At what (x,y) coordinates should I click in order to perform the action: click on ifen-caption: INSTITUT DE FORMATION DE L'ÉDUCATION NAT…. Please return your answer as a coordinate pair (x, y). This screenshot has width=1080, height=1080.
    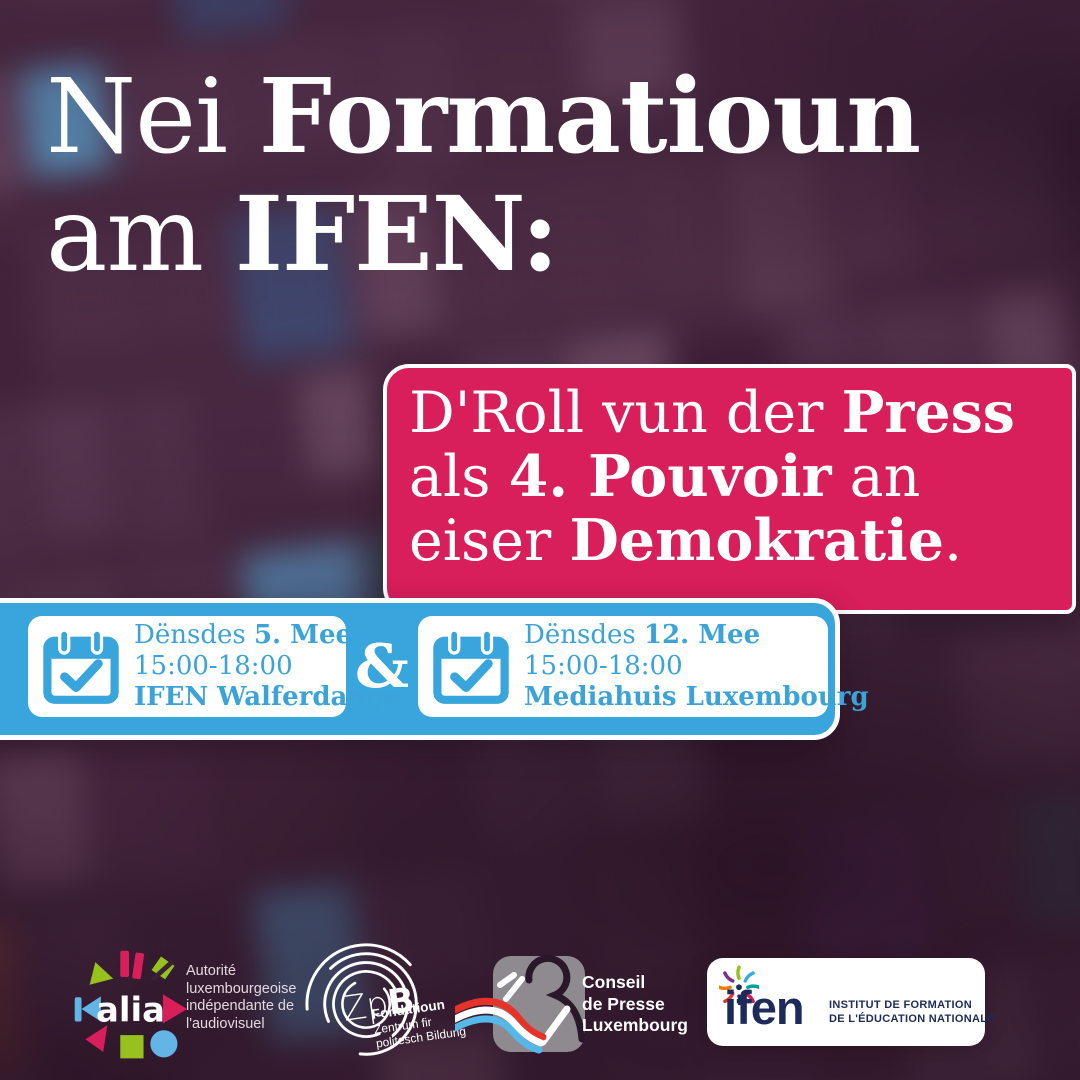
    Looking at the image, I should click on (912, 1012).